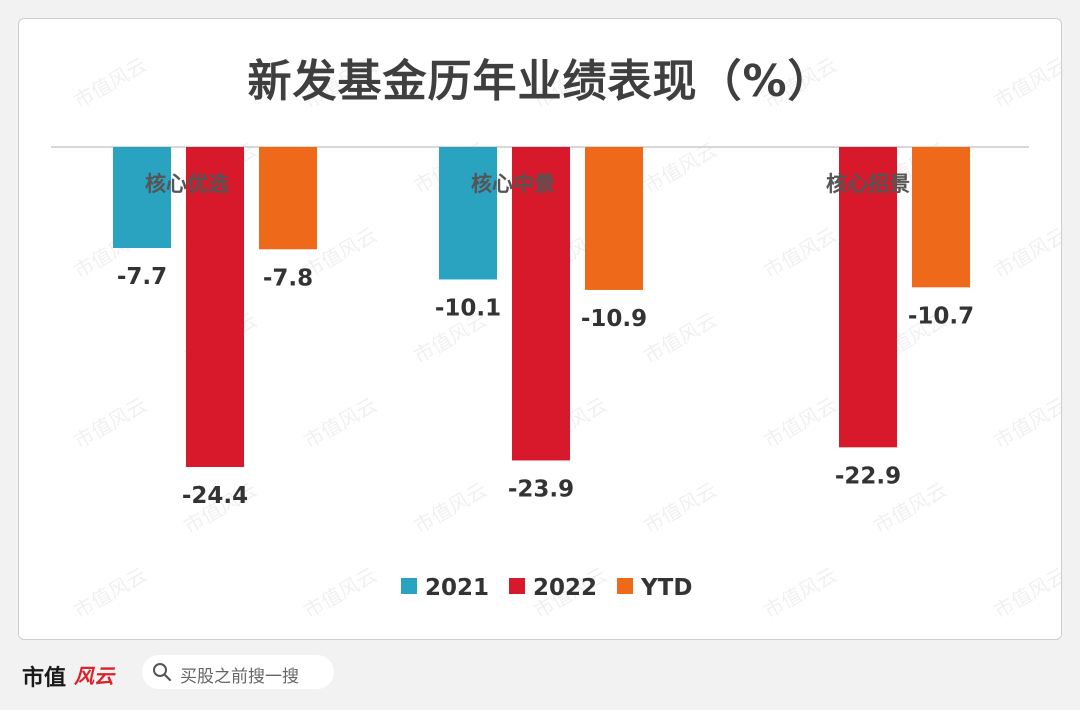  What do you see at coordinates (513, 184) in the screenshot?
I see `category-label: 核心中景` at bounding box center [513, 184].